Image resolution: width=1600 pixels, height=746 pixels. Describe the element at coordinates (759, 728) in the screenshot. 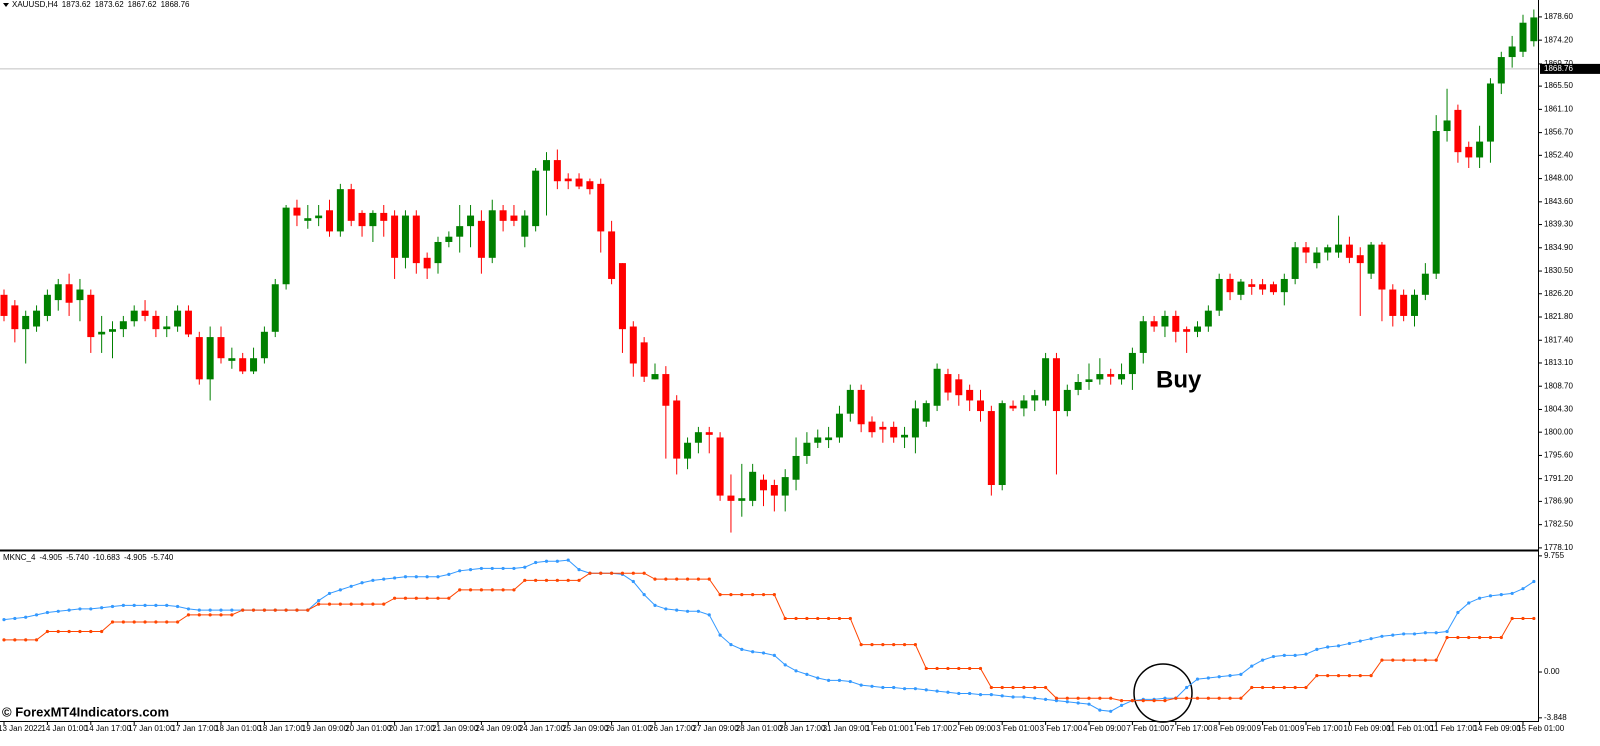

I see `x-tick-label: 28 Jan 01:00` at that location.